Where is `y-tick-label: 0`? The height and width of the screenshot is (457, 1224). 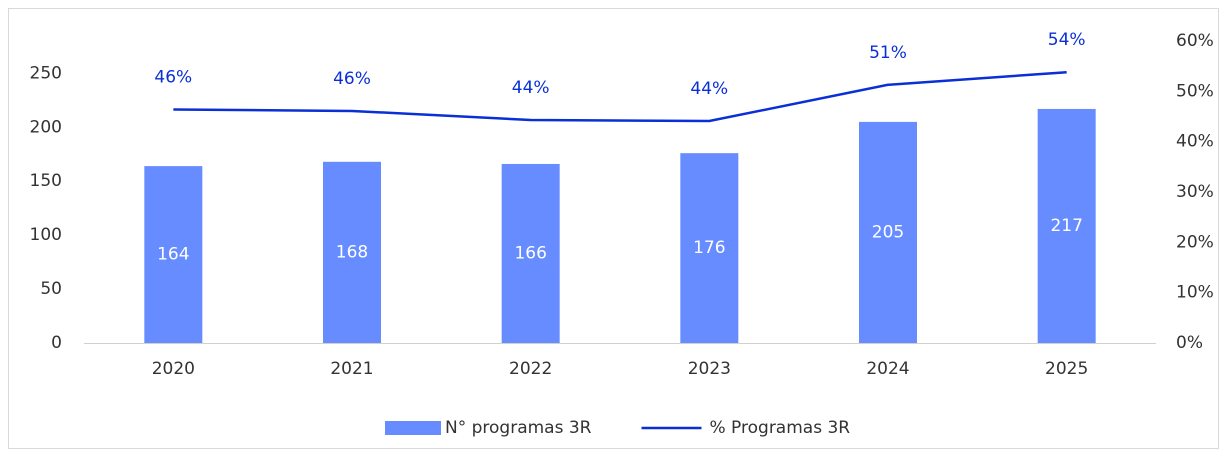
y-tick-label: 0 is located at coordinates (56, 343).